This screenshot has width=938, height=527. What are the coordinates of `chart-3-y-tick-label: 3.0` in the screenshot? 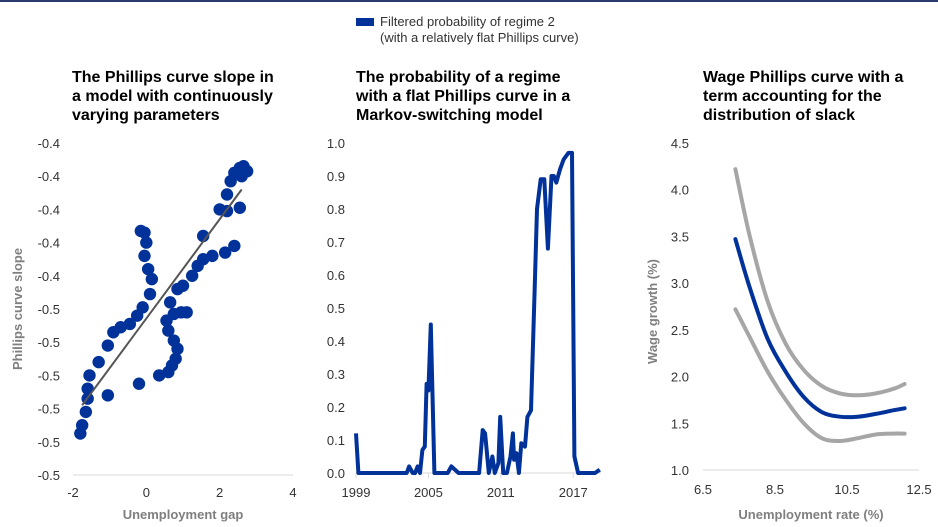 It's located at (680, 283).